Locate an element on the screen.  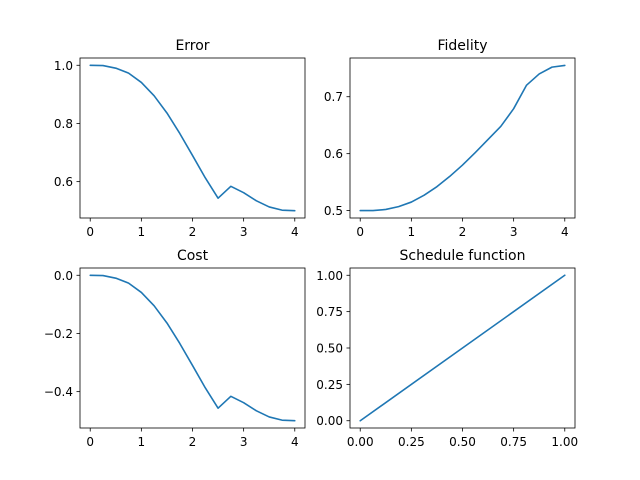
fidelity-xtick-label: 1 is located at coordinates (412, 232).